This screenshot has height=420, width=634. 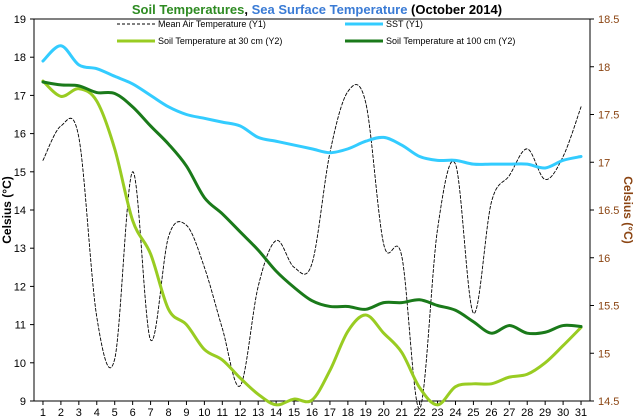 What do you see at coordinates (43, 413) in the screenshot?
I see `x-tick-label: 1` at bounding box center [43, 413].